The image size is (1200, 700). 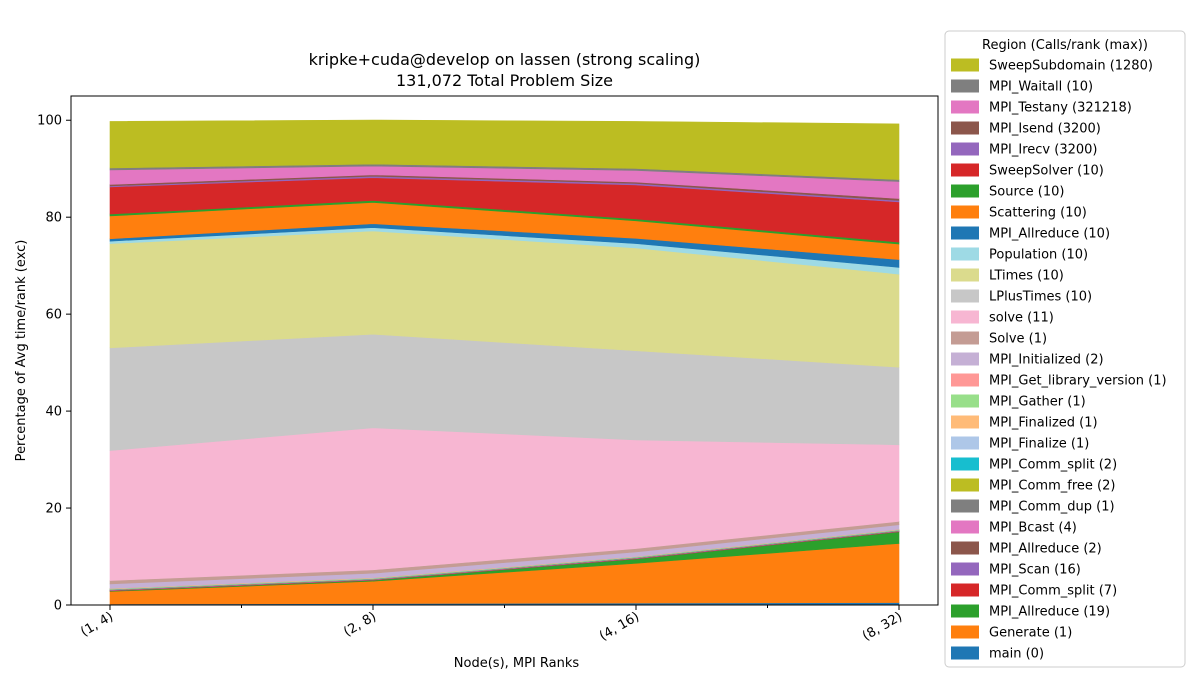 I want to click on chart-subtitle: 131,072 Total Problem Size, so click(x=504, y=80).